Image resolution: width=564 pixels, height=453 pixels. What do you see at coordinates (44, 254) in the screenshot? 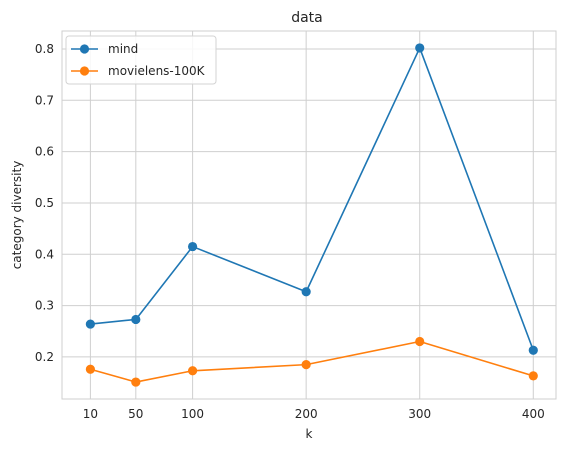
I see `y-tick-label: 0.4` at bounding box center [44, 254].